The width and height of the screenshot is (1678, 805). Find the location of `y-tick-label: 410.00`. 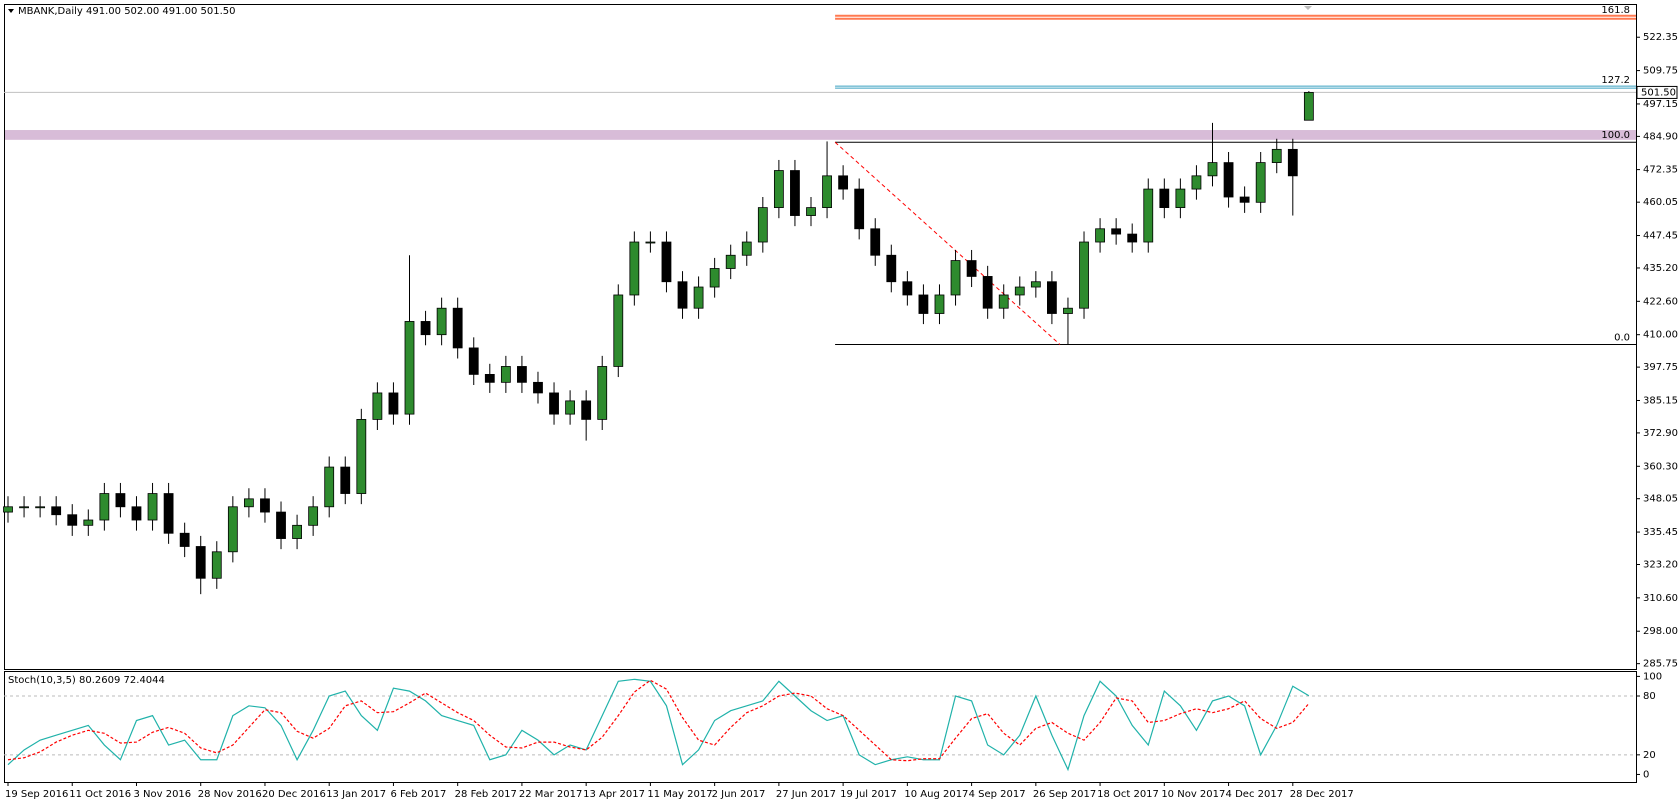

y-tick-label: 410.00 is located at coordinates (1660, 335).